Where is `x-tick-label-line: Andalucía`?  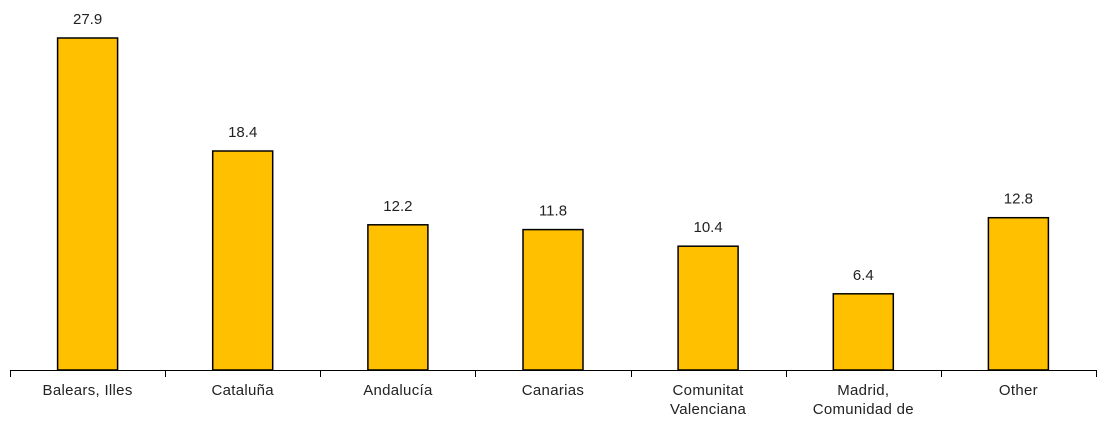 x-tick-label-line: Andalucía is located at coordinates (398, 390).